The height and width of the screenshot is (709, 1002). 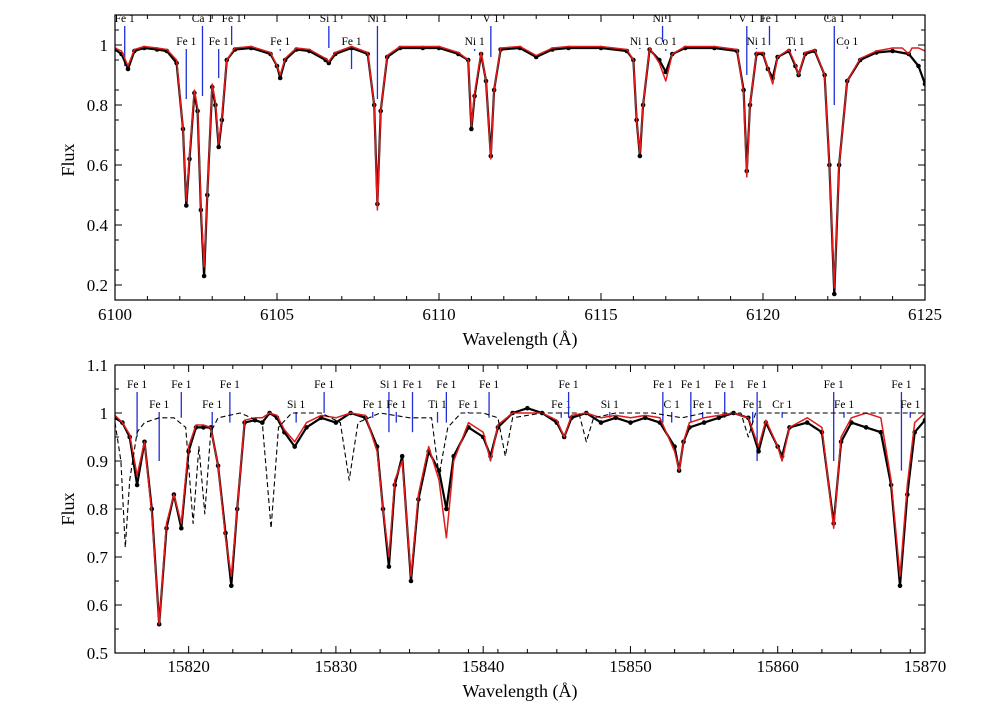 I want to click on bottom-y-axis-label: Flux, so click(x=68, y=508).